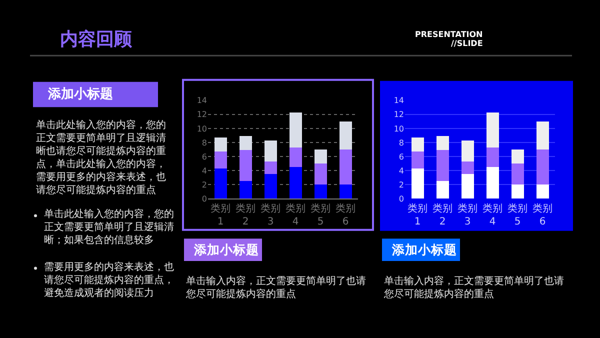 The height and width of the screenshot is (338, 600). I want to click on text: 单击此处输入您的内容，您的正文需要更简单明了且逻辑清晰；如果包含的信息较多, so click(109, 227).